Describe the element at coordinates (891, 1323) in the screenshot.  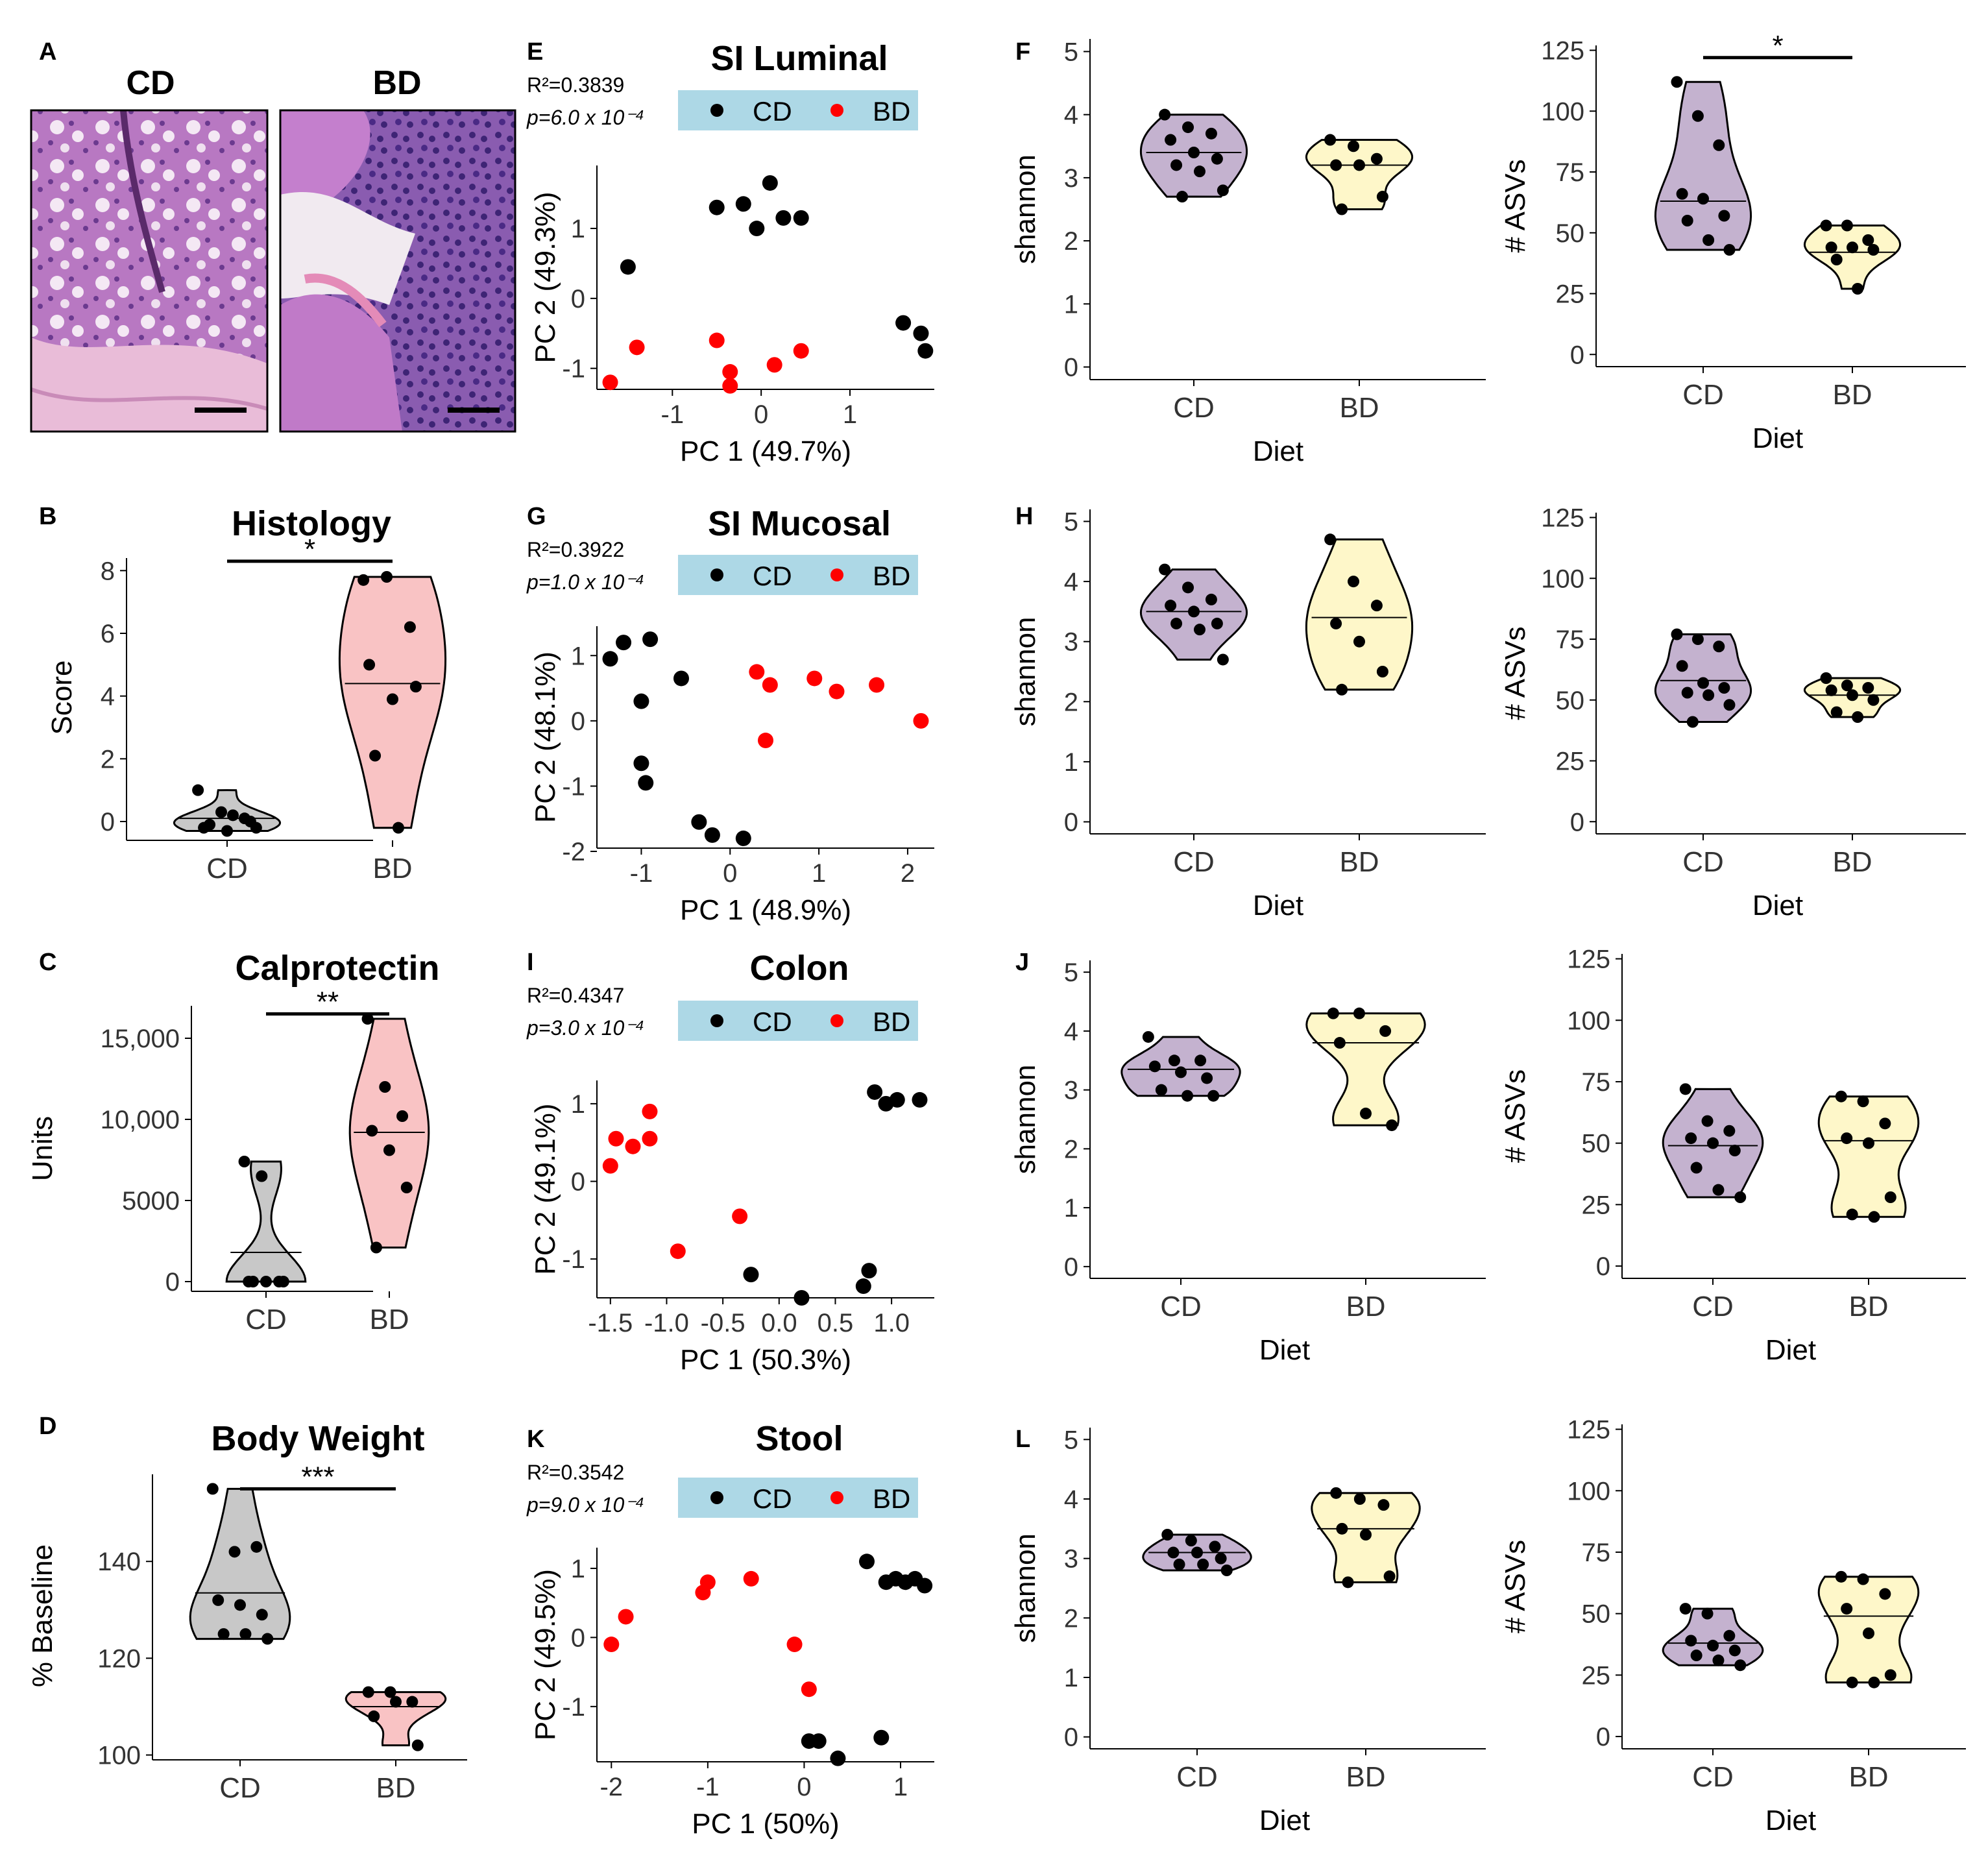
I see `x-tick-label: 1.0` at that location.